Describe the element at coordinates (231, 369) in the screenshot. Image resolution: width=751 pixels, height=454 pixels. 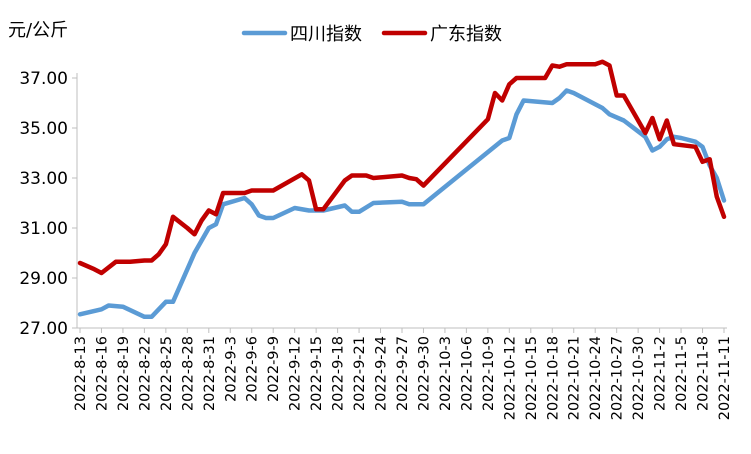
I see `x-tick-label: 2022-9-3` at that location.